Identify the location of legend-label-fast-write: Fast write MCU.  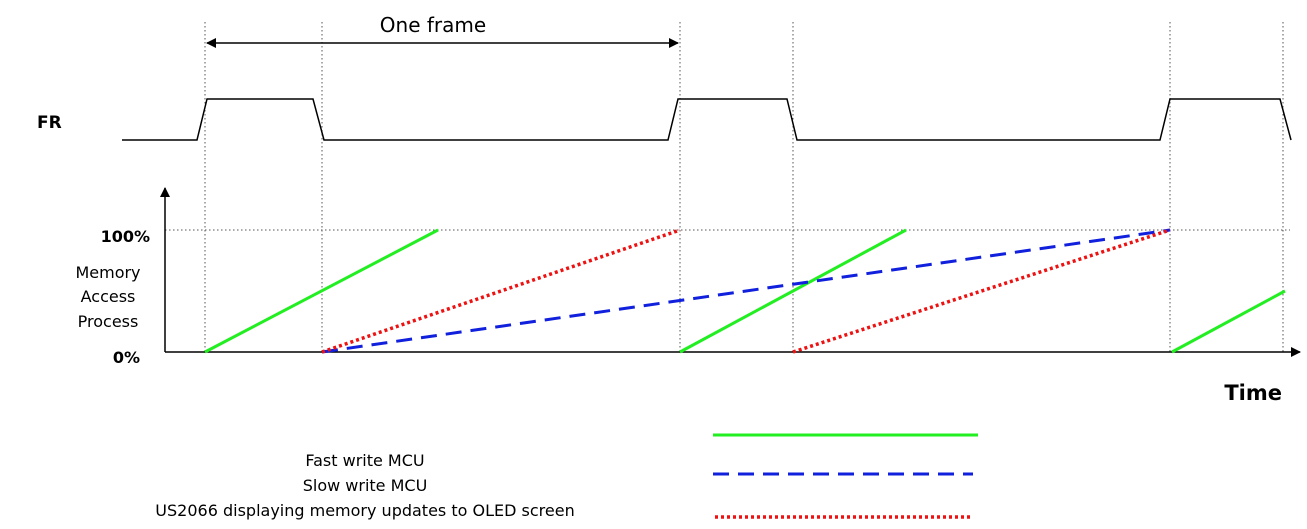
(364, 460).